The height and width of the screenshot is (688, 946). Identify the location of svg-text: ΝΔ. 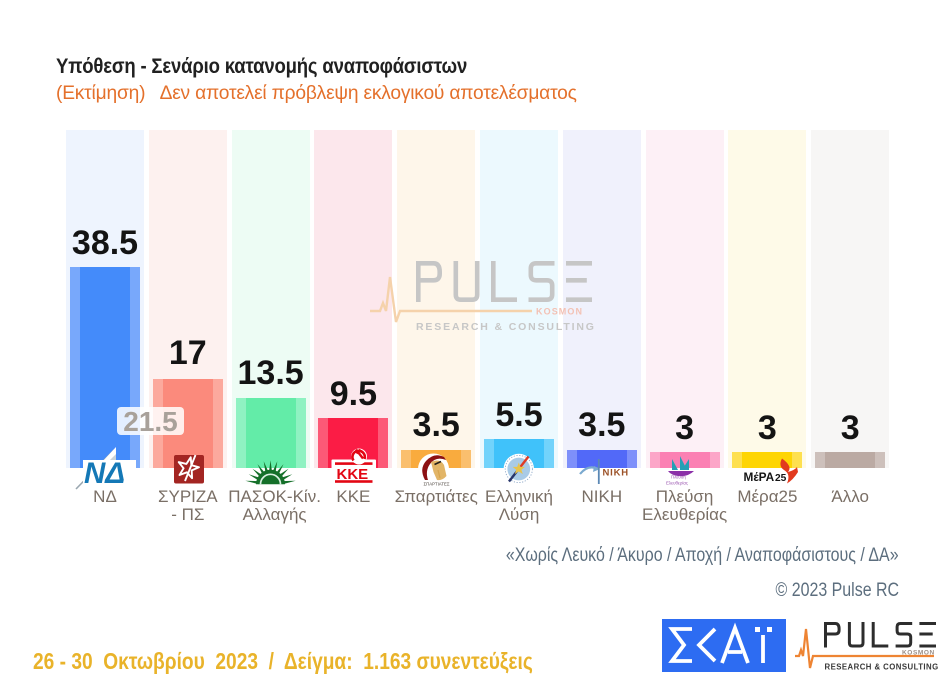
(104, 473).